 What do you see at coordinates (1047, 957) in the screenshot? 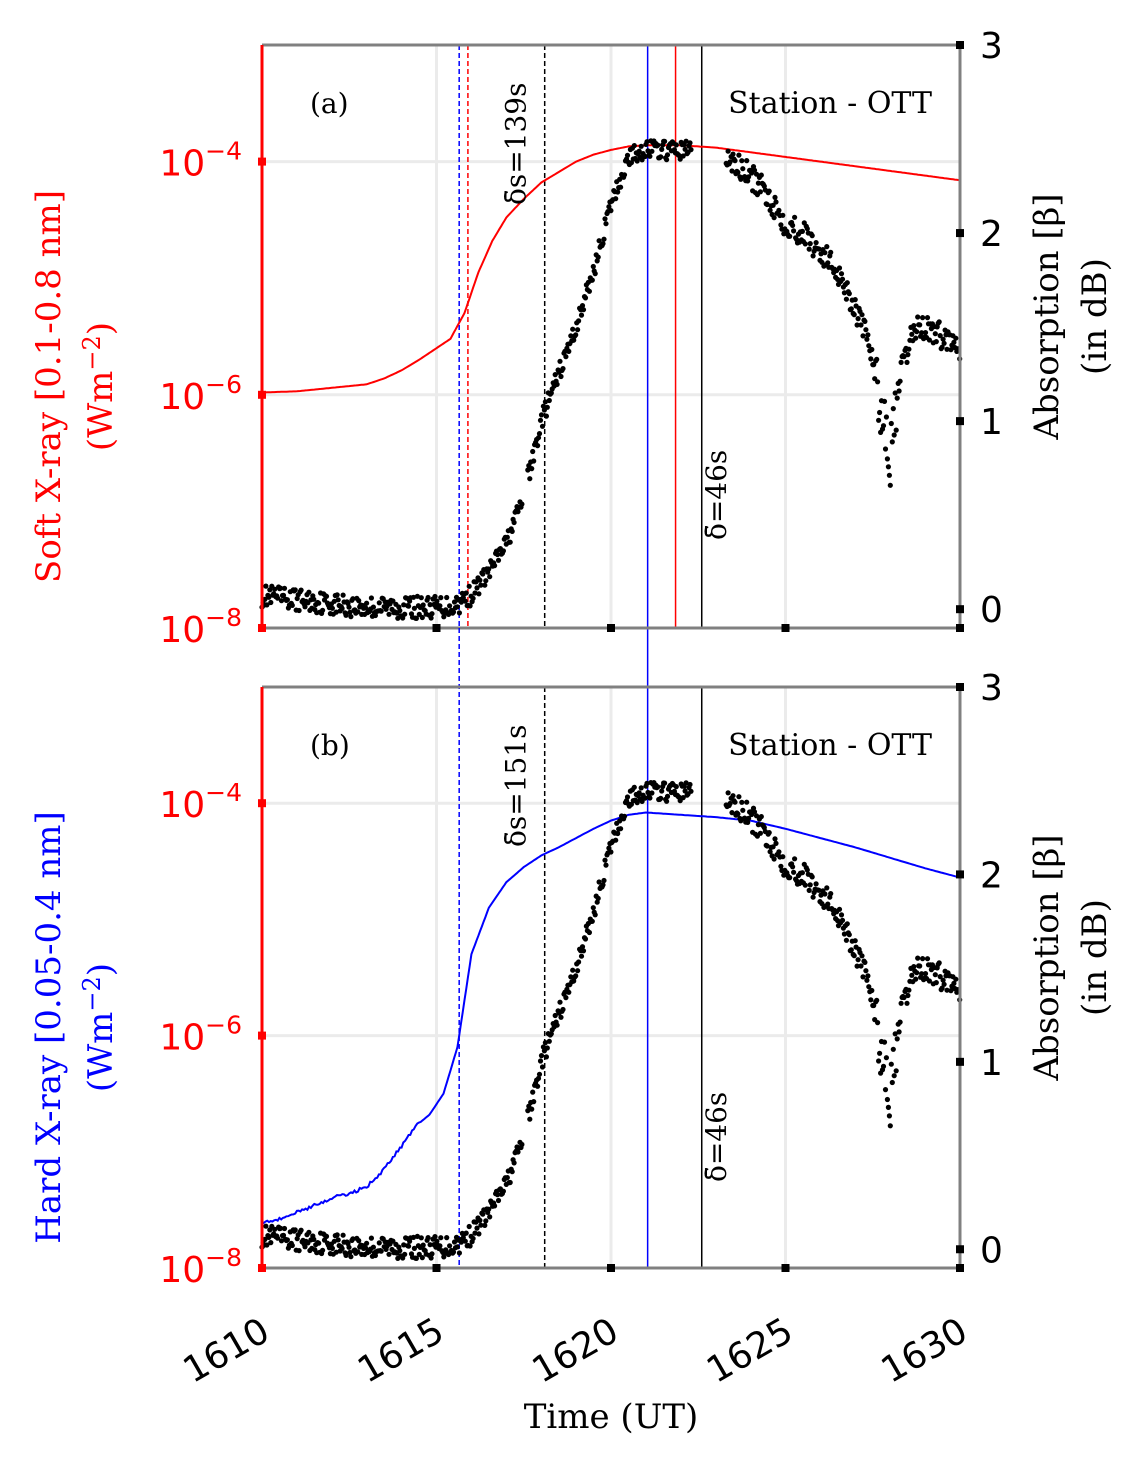
I see `y2-axis-label: Absorption [β]` at bounding box center [1047, 957].